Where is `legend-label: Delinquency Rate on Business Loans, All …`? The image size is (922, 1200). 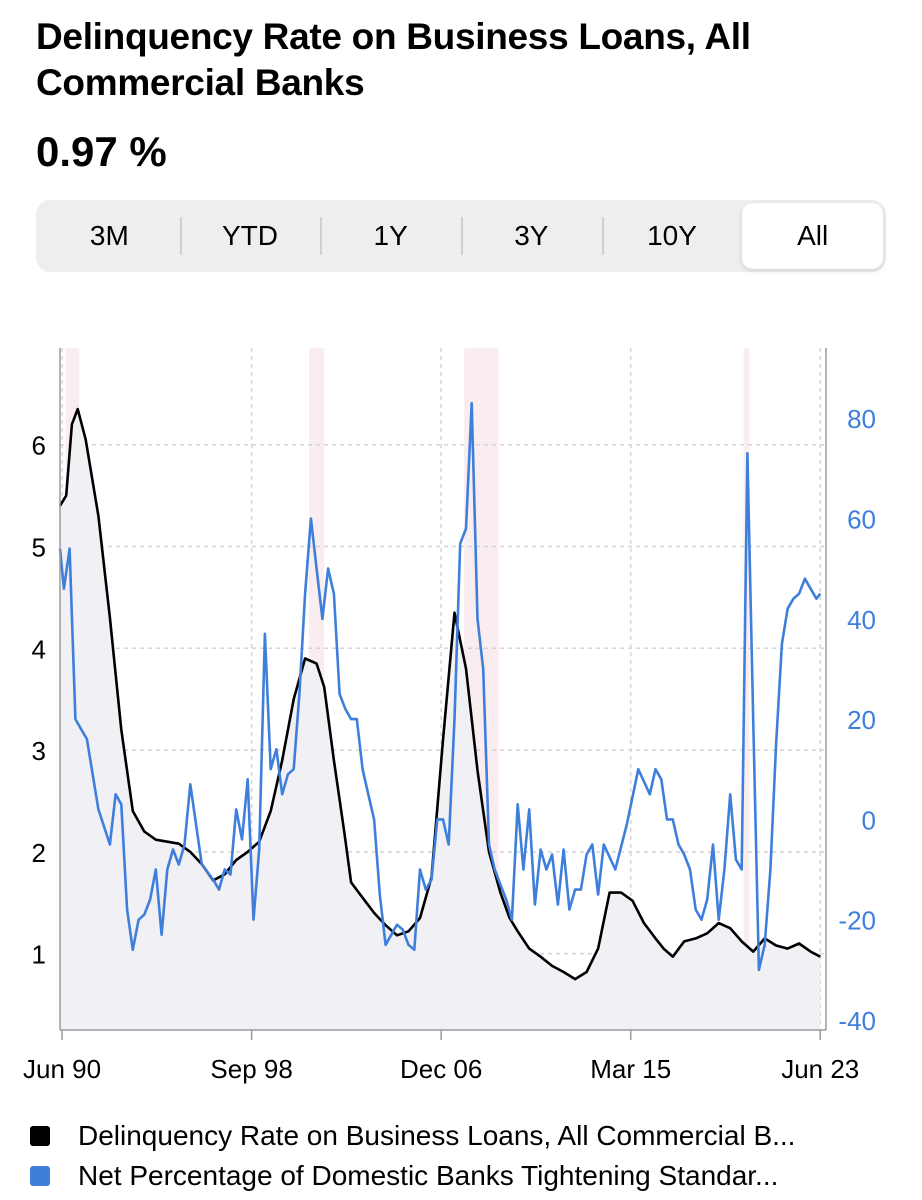 legend-label: Delinquency Rate on Business Loans, All … is located at coordinates (437, 1135).